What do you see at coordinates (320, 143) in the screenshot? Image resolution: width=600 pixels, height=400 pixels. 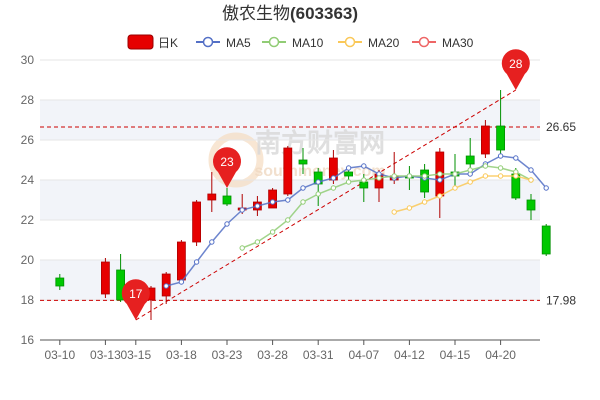 I see `watermark-text: 南方财富网` at bounding box center [320, 143].